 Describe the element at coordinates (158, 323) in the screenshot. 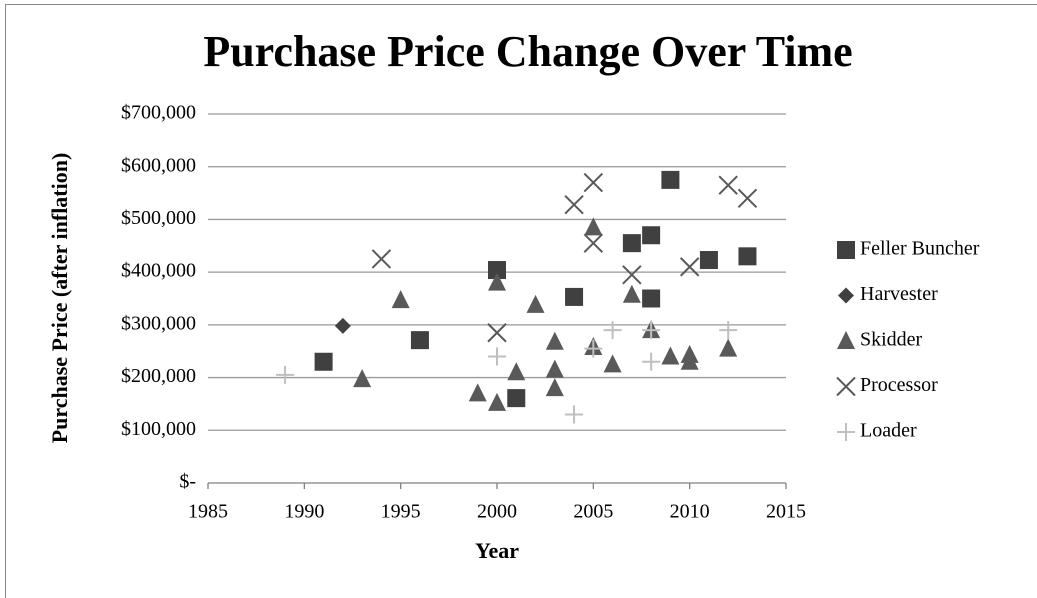

I see `y-tick-label: $300,000` at that location.